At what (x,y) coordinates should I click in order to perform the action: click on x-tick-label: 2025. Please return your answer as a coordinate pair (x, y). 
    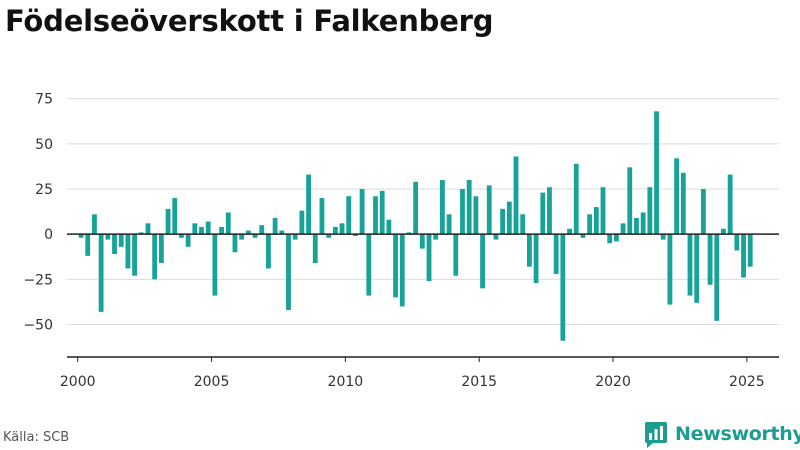
    Looking at the image, I should click on (747, 382).